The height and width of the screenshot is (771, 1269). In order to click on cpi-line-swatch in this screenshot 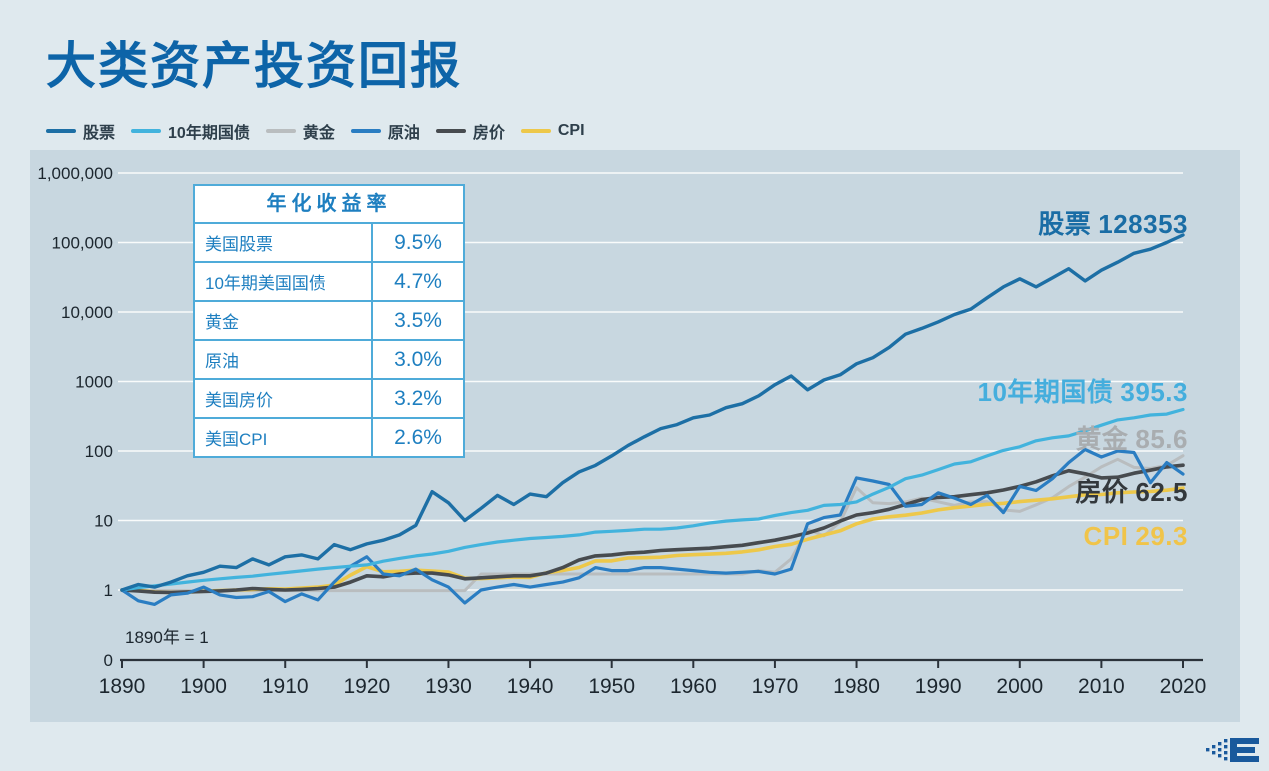, I will do `click(535, 131)`.